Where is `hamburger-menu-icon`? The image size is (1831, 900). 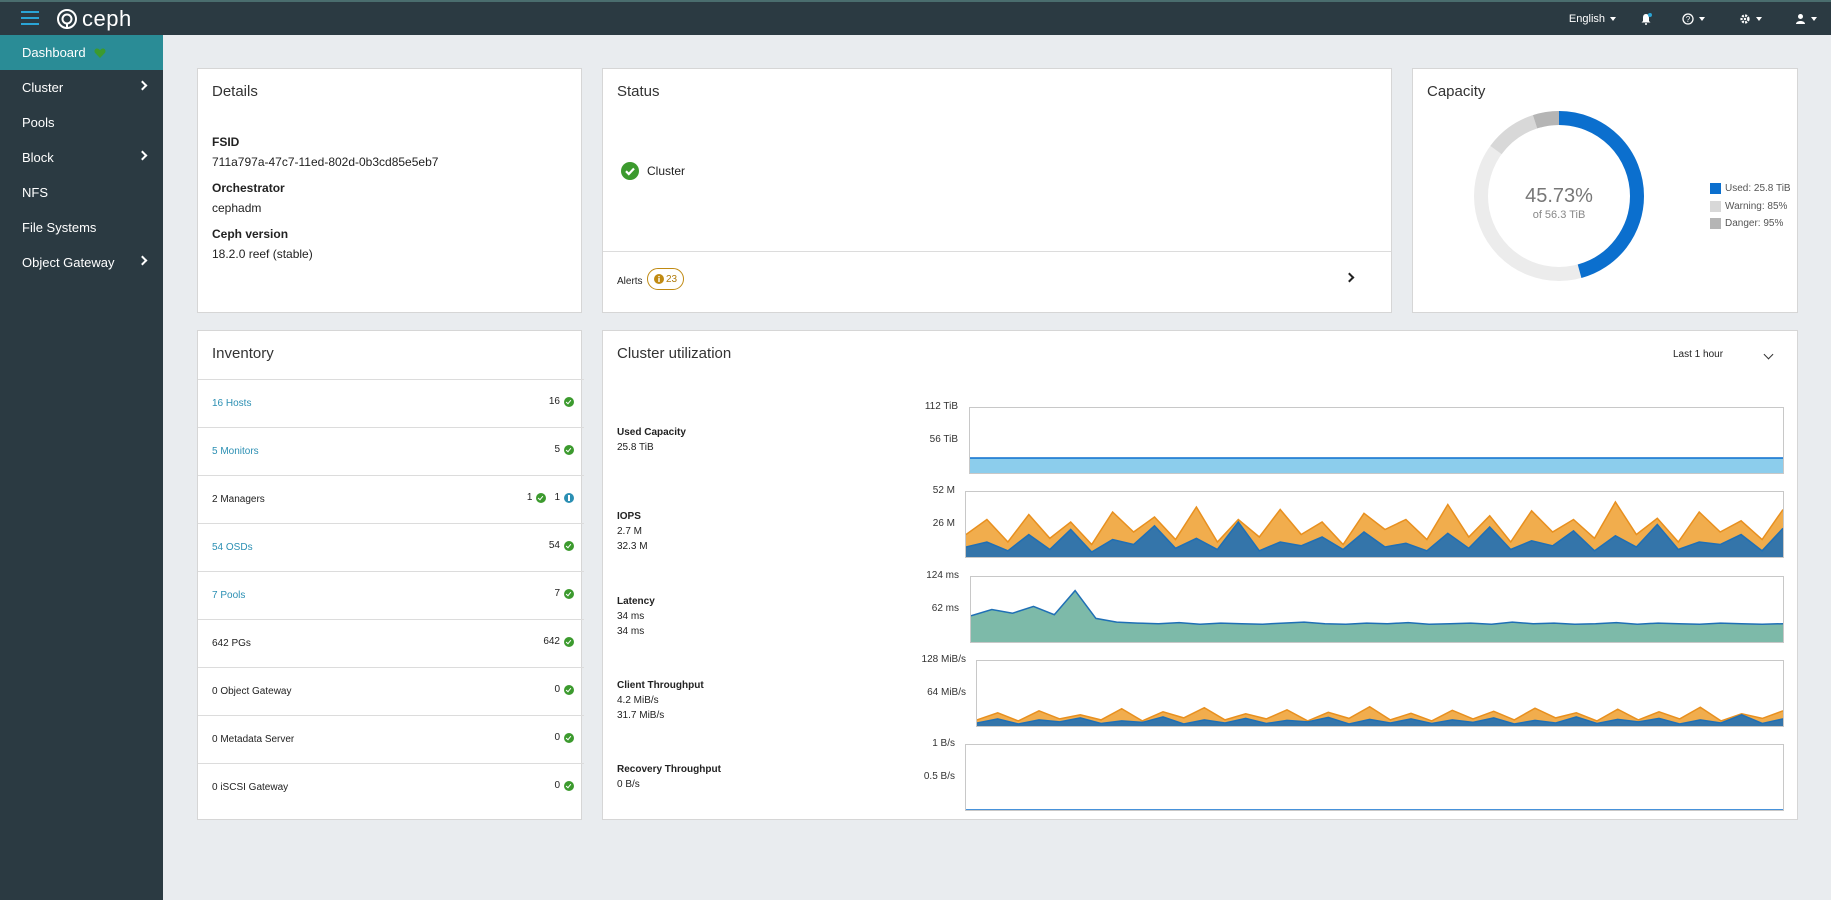
hamburger-menu-icon is located at coordinates (30, 18).